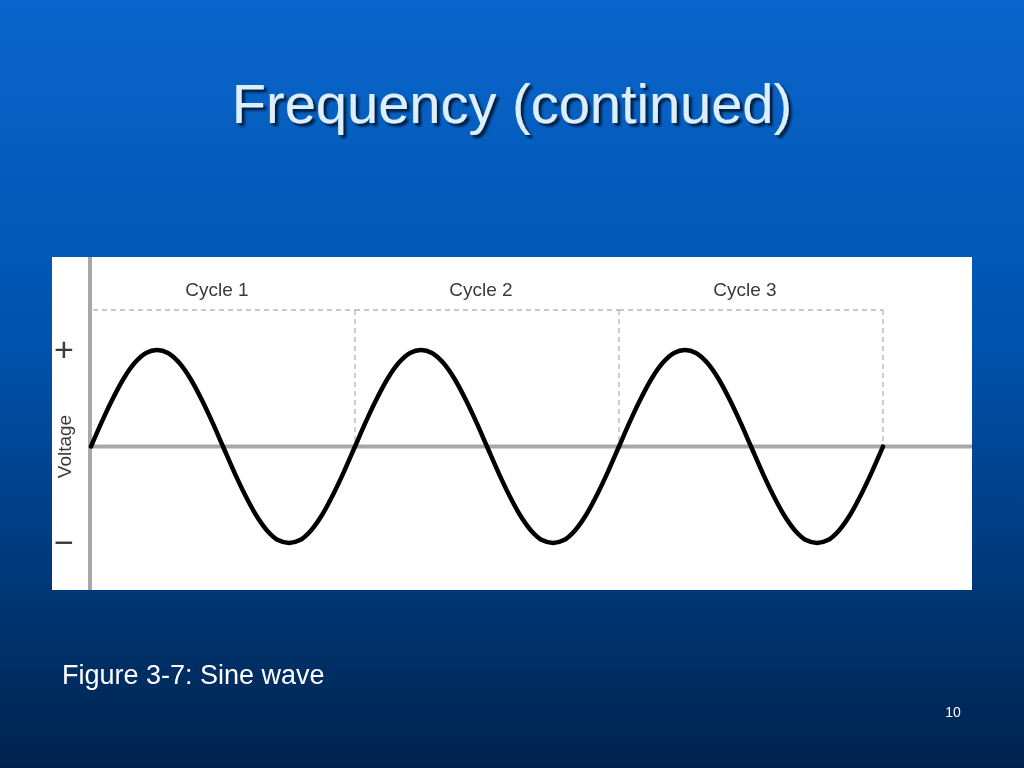 The image size is (1024, 768). What do you see at coordinates (481, 289) in the screenshot?
I see `text: Cycle 2` at bounding box center [481, 289].